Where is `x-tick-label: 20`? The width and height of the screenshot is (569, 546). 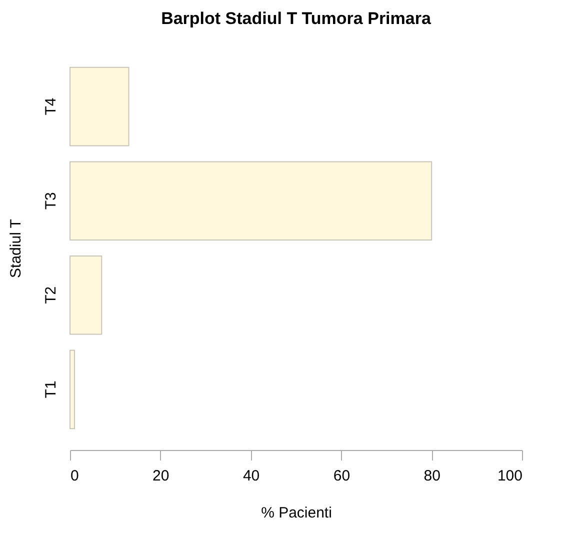 x-tick-label: 20 is located at coordinates (161, 476).